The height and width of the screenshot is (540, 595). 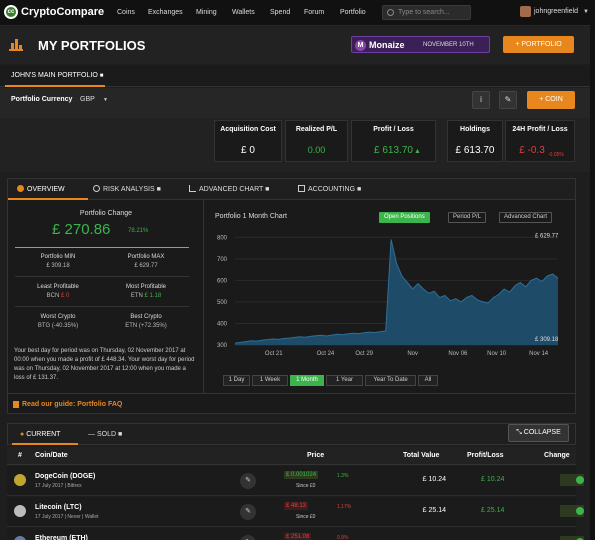 I want to click on page-title: MY PORTFOLIOS, so click(x=92, y=45).